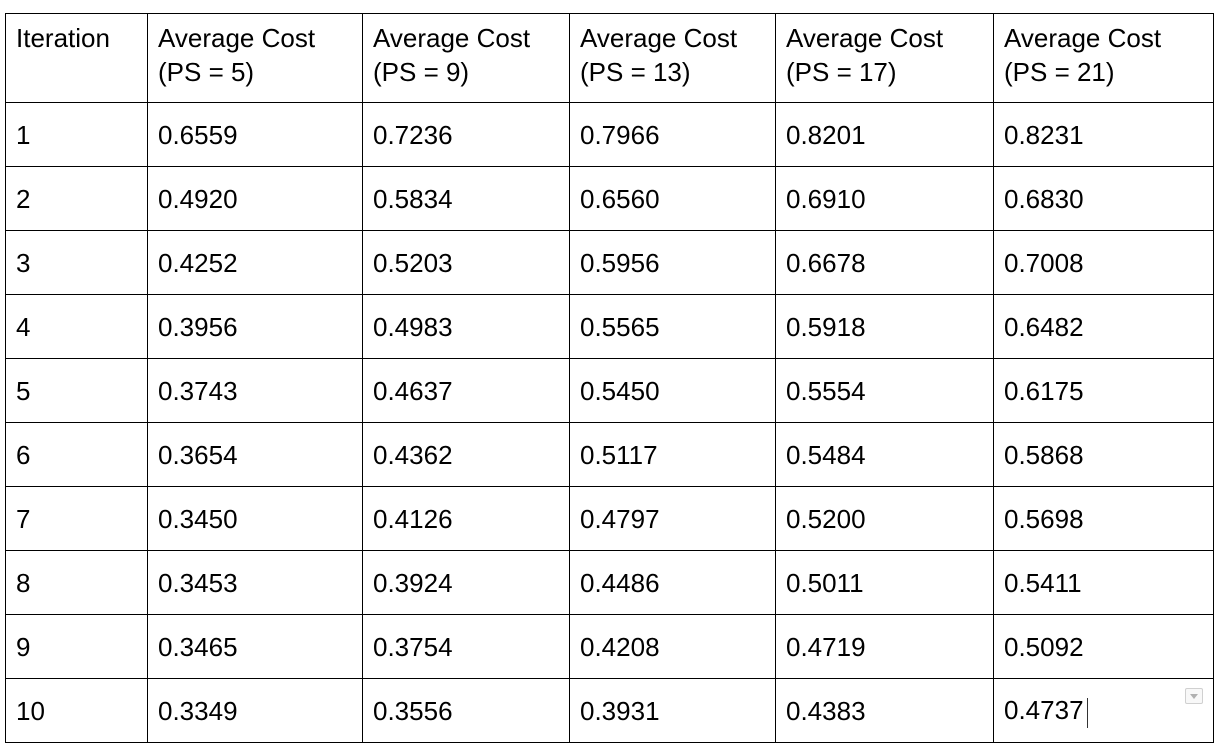  What do you see at coordinates (884, 582) in the screenshot?
I see `table-cell: 0.5011` at bounding box center [884, 582].